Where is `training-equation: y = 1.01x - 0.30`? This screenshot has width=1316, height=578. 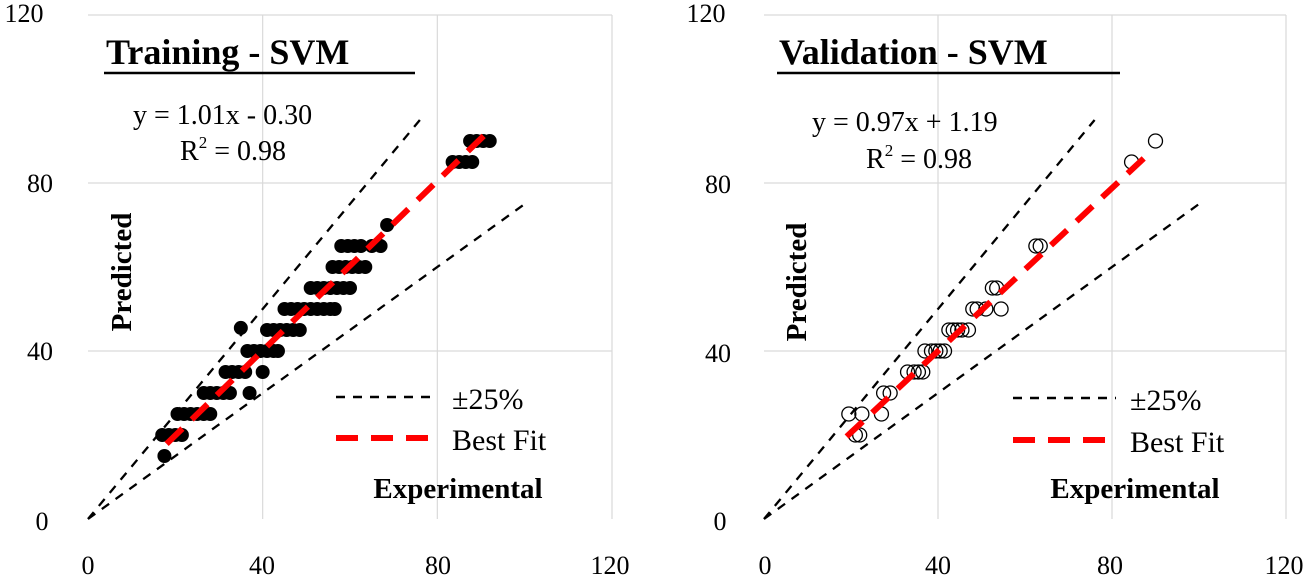
training-equation: y = 1.01x - 0.30 is located at coordinates (222, 115).